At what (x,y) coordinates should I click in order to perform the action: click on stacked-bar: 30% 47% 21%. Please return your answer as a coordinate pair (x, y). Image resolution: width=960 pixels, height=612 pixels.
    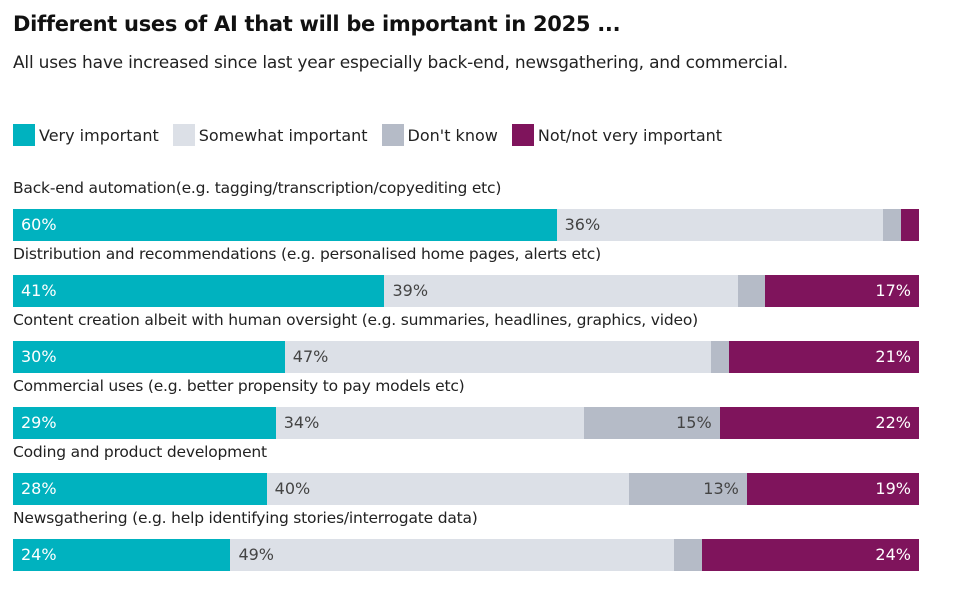
    Looking at the image, I should click on (466, 357).